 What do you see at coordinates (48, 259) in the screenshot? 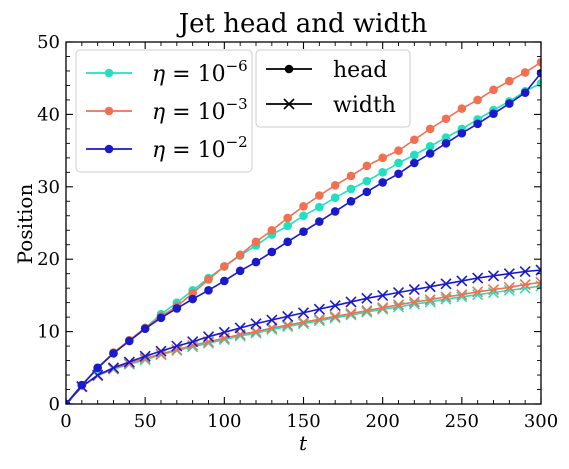
I see `y-tick-label-20: 20` at bounding box center [48, 259].